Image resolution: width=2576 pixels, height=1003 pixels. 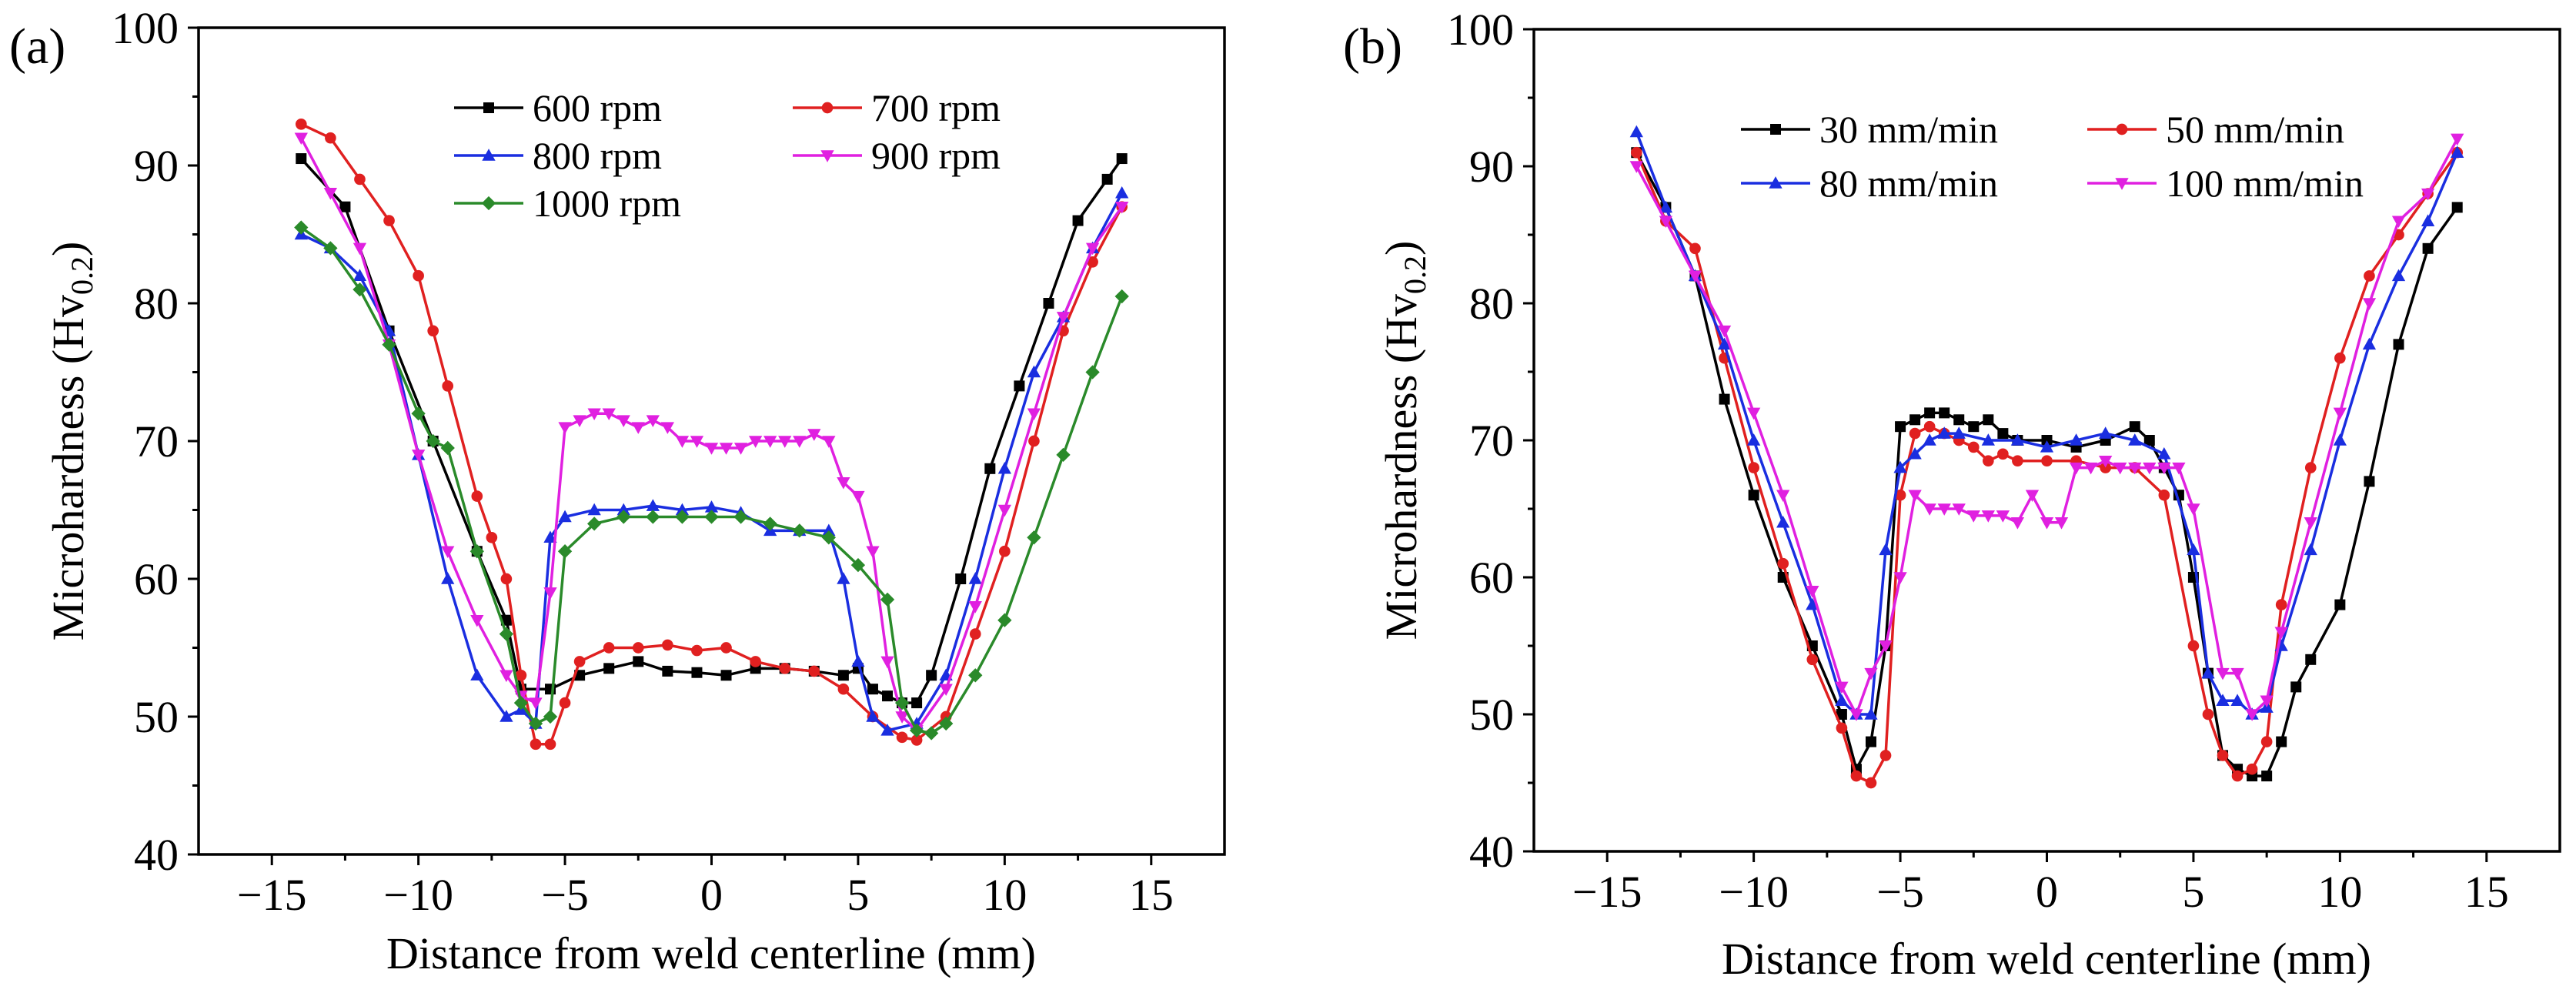 I want to click on legend: 30 mm/min 50 mm/min 80 mm/min 100 mm/min, so click(x=2052, y=156).